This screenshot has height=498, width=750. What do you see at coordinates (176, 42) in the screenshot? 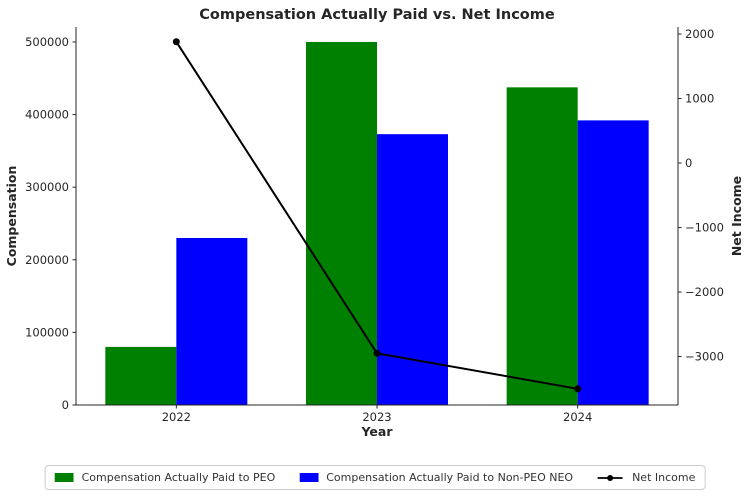
I see `net-income-point-2022` at bounding box center [176, 42].